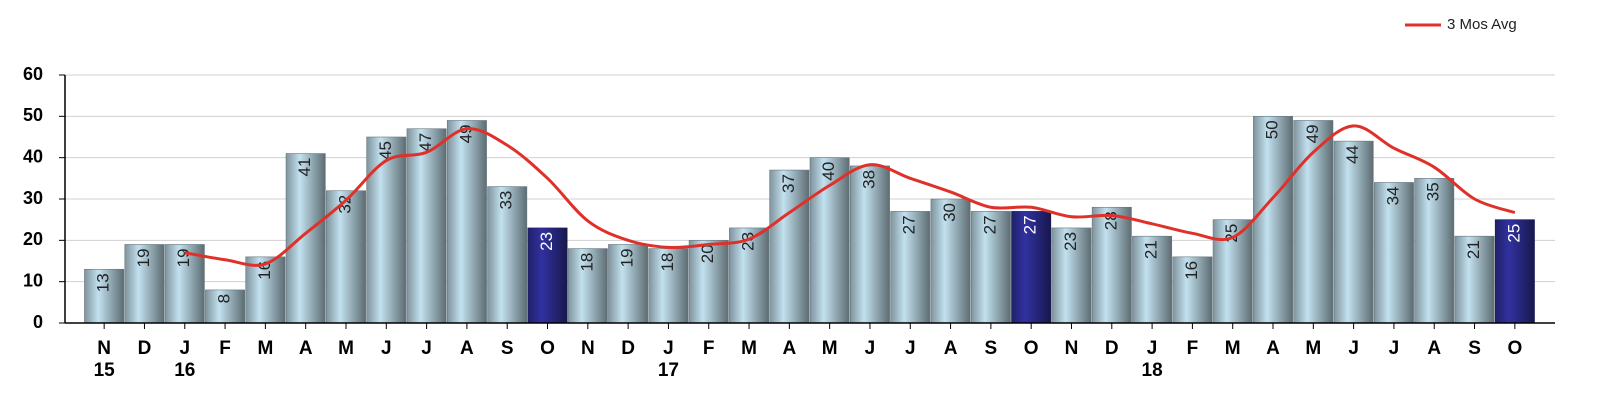 This screenshot has height=400, width=1600. I want to click on y-tick-label: 50, so click(33, 115).